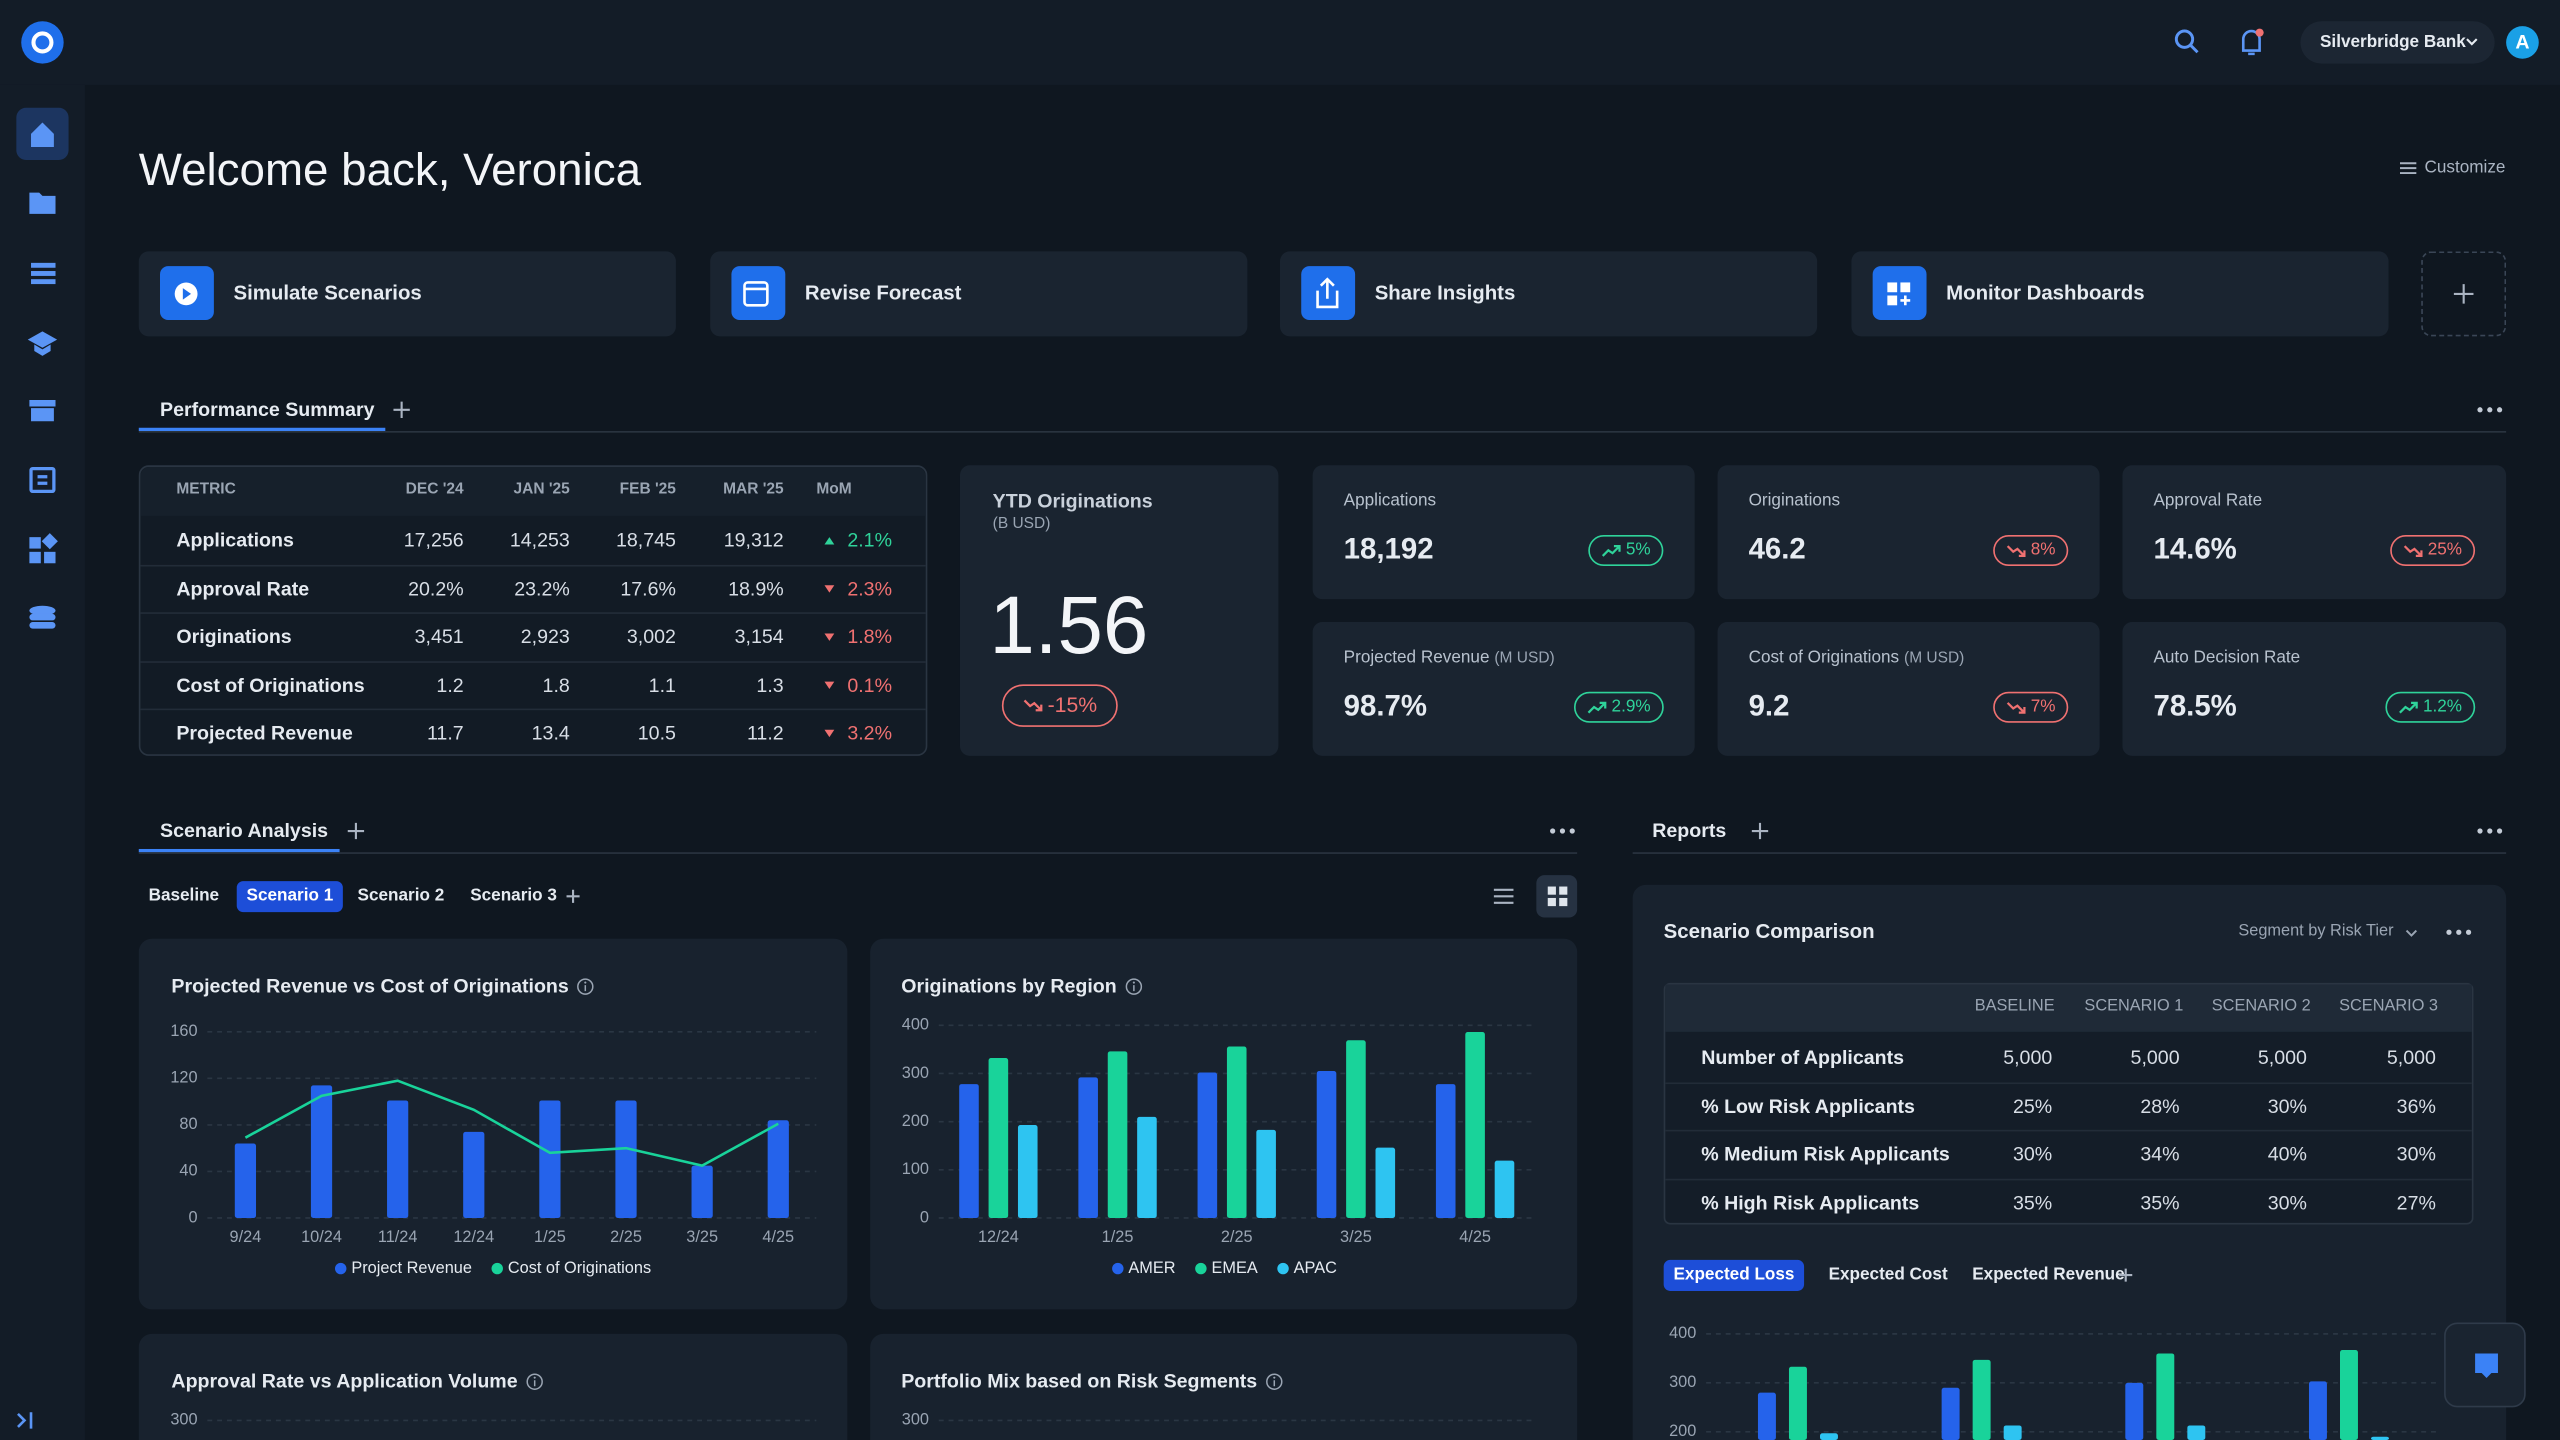 The height and width of the screenshot is (1440, 2560). I want to click on kpi-label: Applications, so click(1390, 501).